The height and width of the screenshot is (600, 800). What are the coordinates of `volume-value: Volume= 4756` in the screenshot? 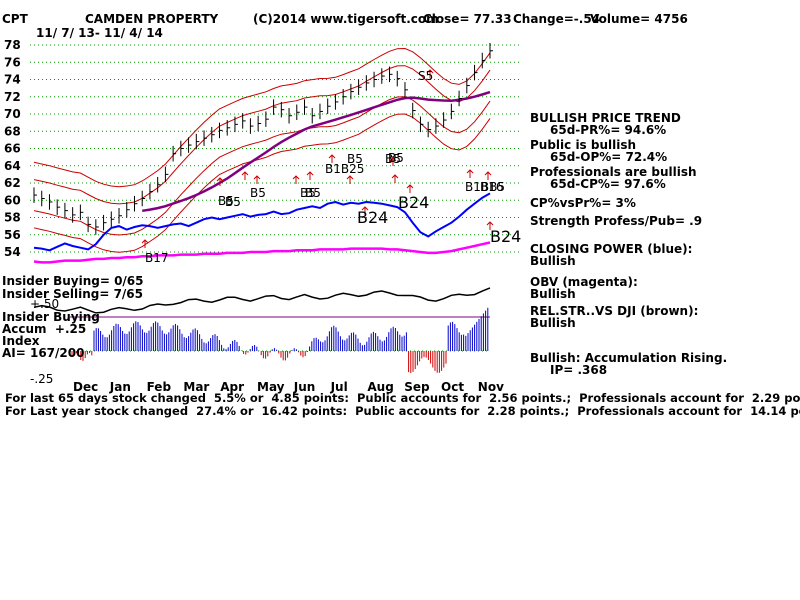 It's located at (639, 19).